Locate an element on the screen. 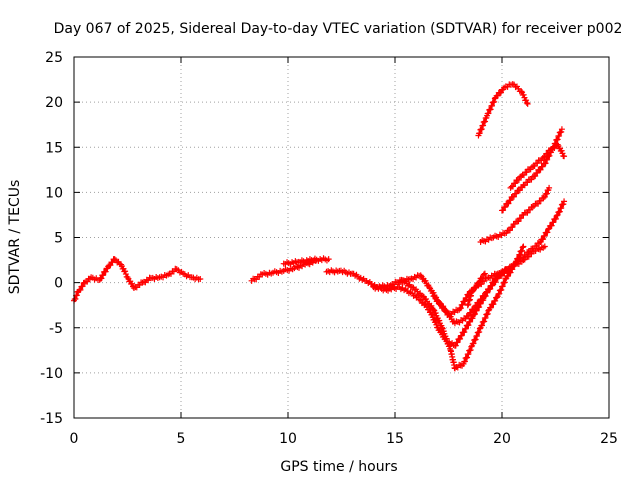 The height and width of the screenshot is (480, 640). x-tick-label: 20 is located at coordinates (502, 439).